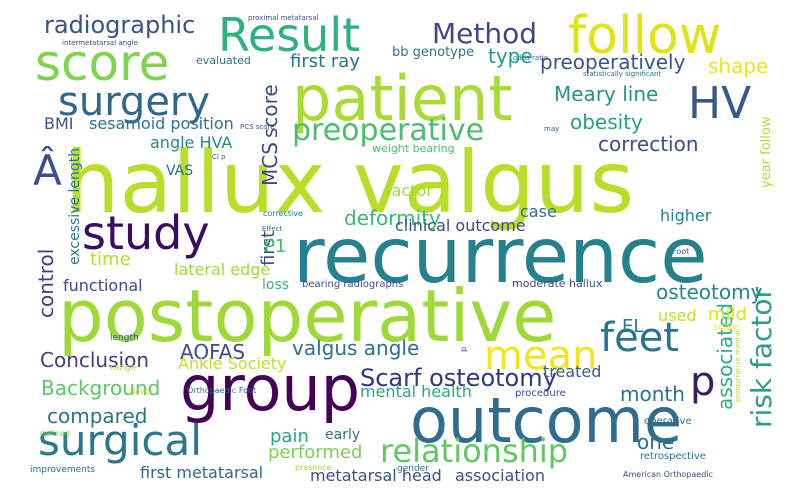  I want to click on word-pain: pain, so click(289, 436).